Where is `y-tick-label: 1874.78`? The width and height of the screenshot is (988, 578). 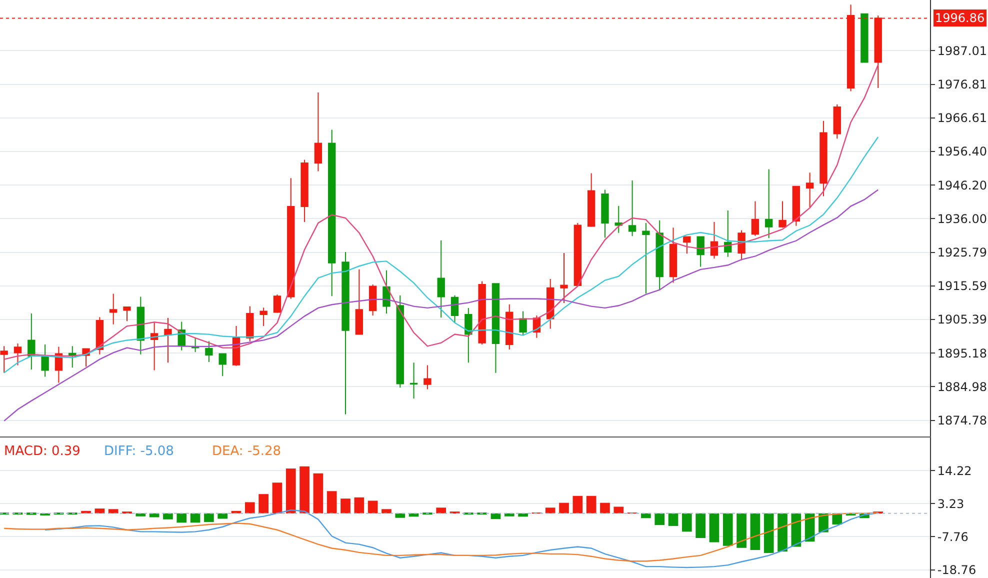 y-tick-label: 1874.78 is located at coordinates (962, 421).